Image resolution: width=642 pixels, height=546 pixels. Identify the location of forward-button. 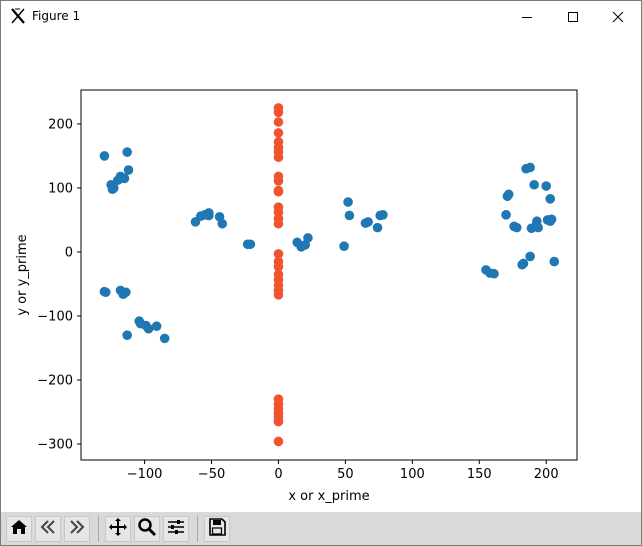
(77, 529).